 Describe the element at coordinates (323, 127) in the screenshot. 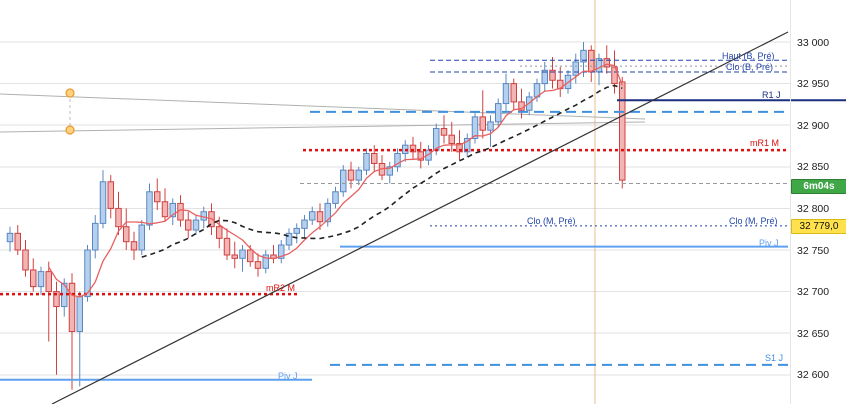

I see `gray-channel-lower` at that location.